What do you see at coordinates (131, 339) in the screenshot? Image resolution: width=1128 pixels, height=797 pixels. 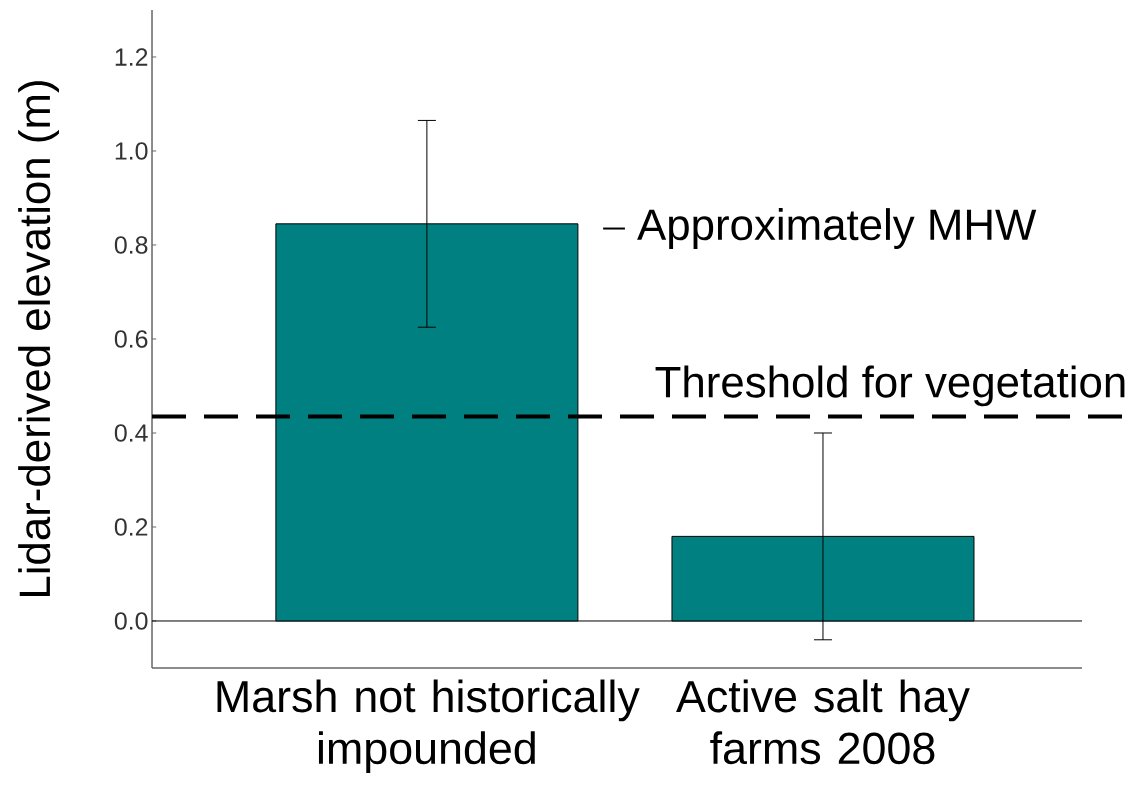 I see `y-tick-label: 0.6` at bounding box center [131, 339].